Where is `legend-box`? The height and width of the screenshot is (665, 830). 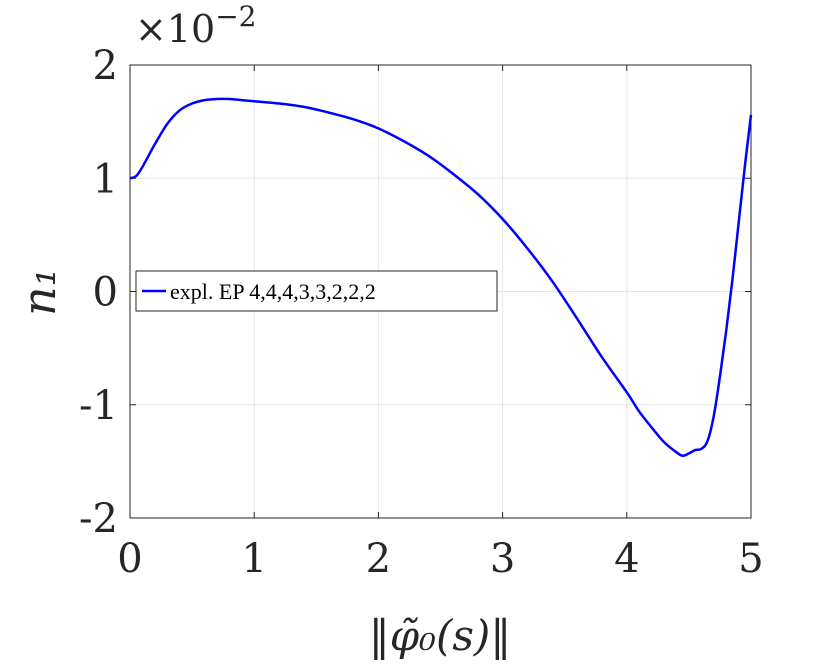
legend-box is located at coordinates (316, 291).